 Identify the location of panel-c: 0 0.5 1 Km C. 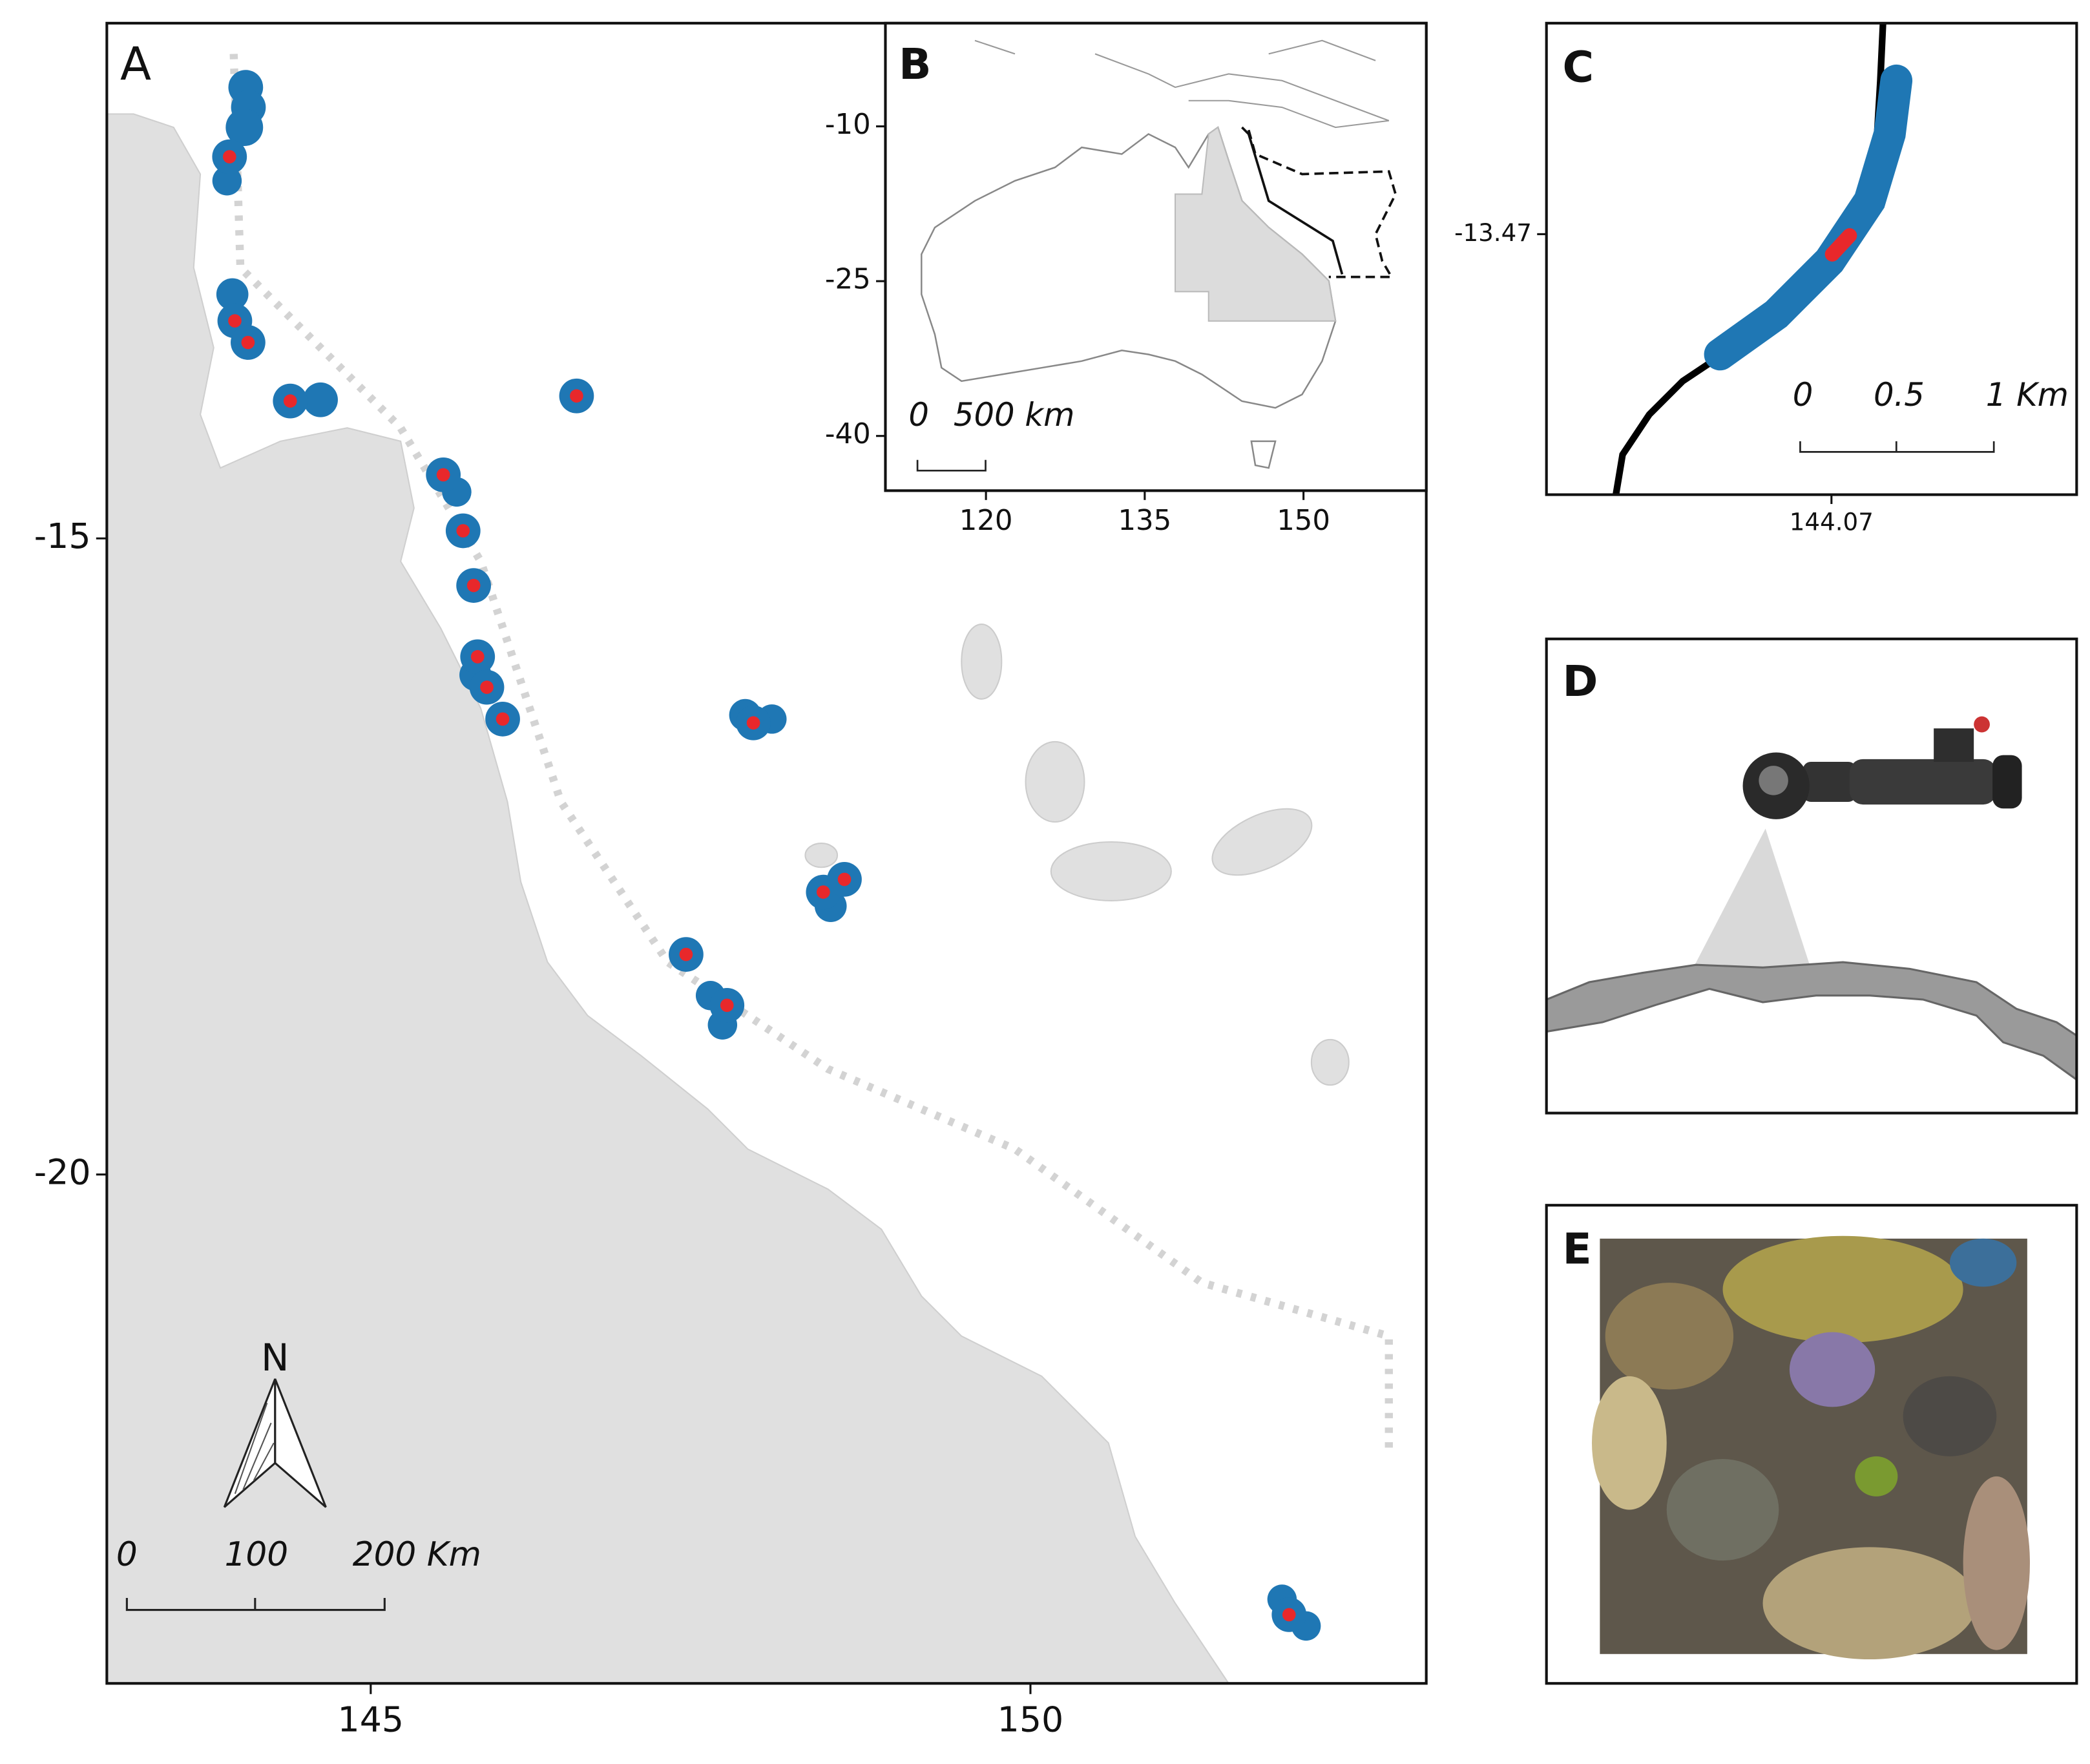
(1811, 258).